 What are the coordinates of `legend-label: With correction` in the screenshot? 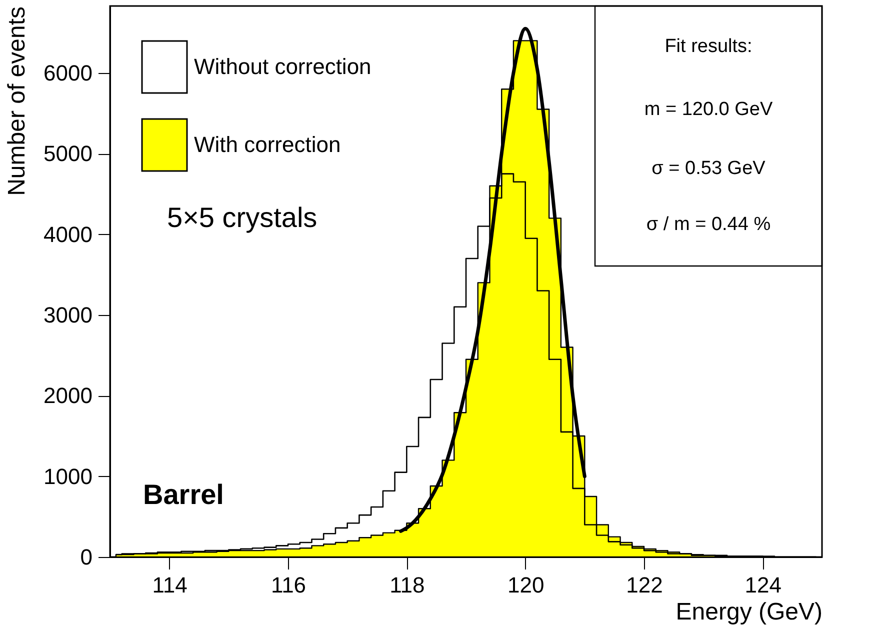 It's located at (267, 144).